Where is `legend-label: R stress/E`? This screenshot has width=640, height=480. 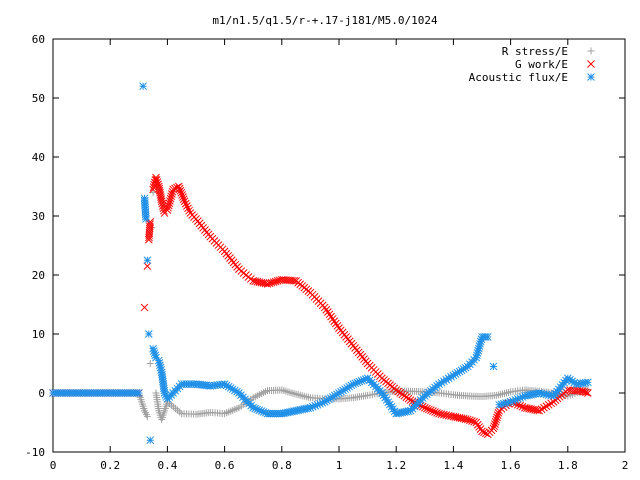 legend-label: R stress/E is located at coordinates (535, 51).